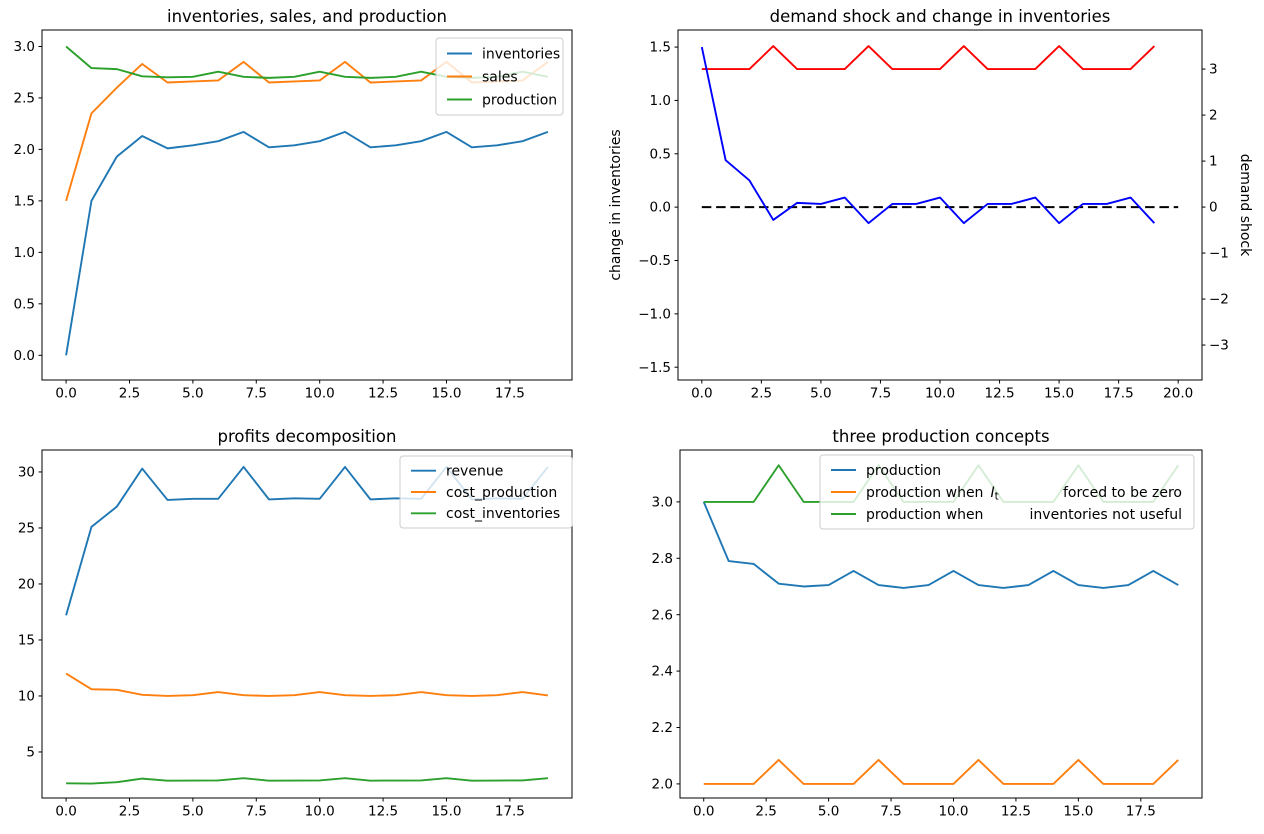  Describe the element at coordinates (503, 514) in the screenshot. I see `legend-label: cost_inventories` at that location.